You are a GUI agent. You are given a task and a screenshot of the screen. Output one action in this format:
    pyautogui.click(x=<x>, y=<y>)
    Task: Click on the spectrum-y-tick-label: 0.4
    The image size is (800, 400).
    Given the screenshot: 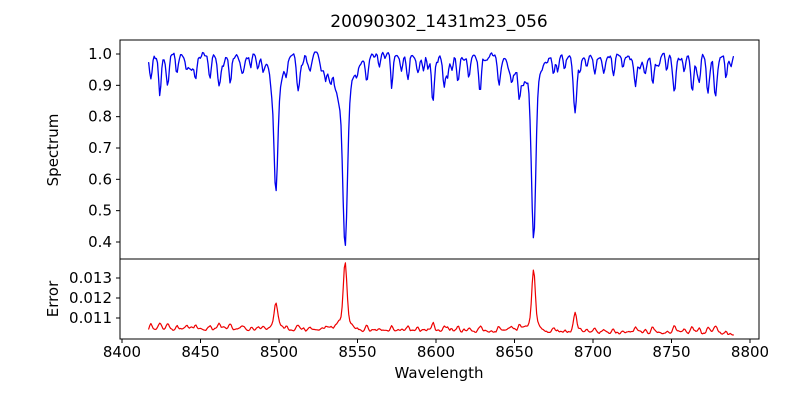 What is the action you would take?
    pyautogui.click(x=100, y=242)
    